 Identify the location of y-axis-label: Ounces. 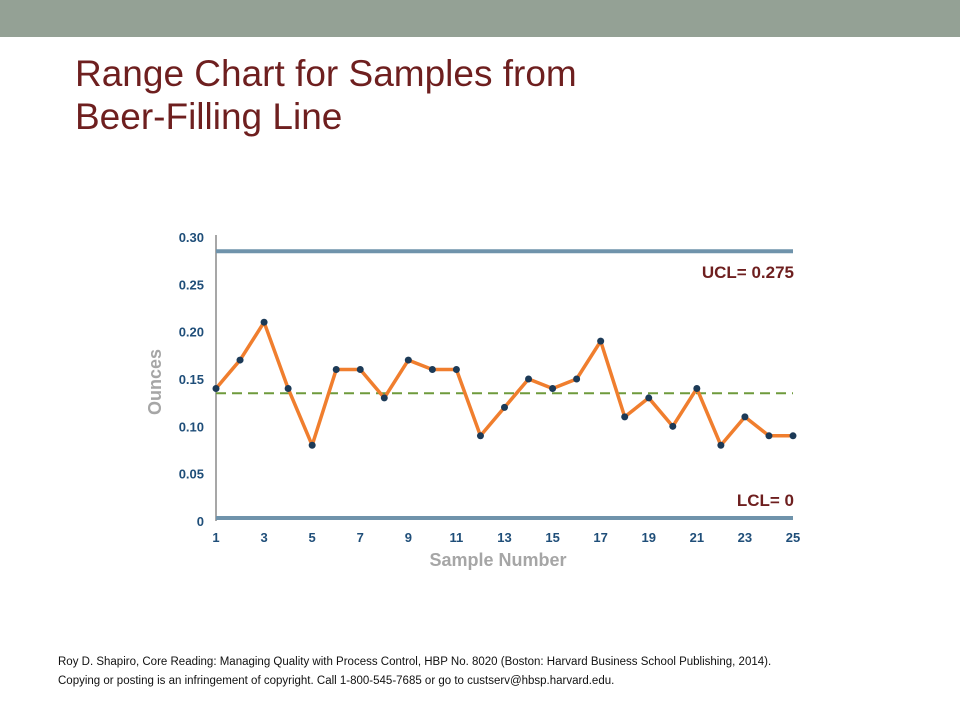
(155, 382).